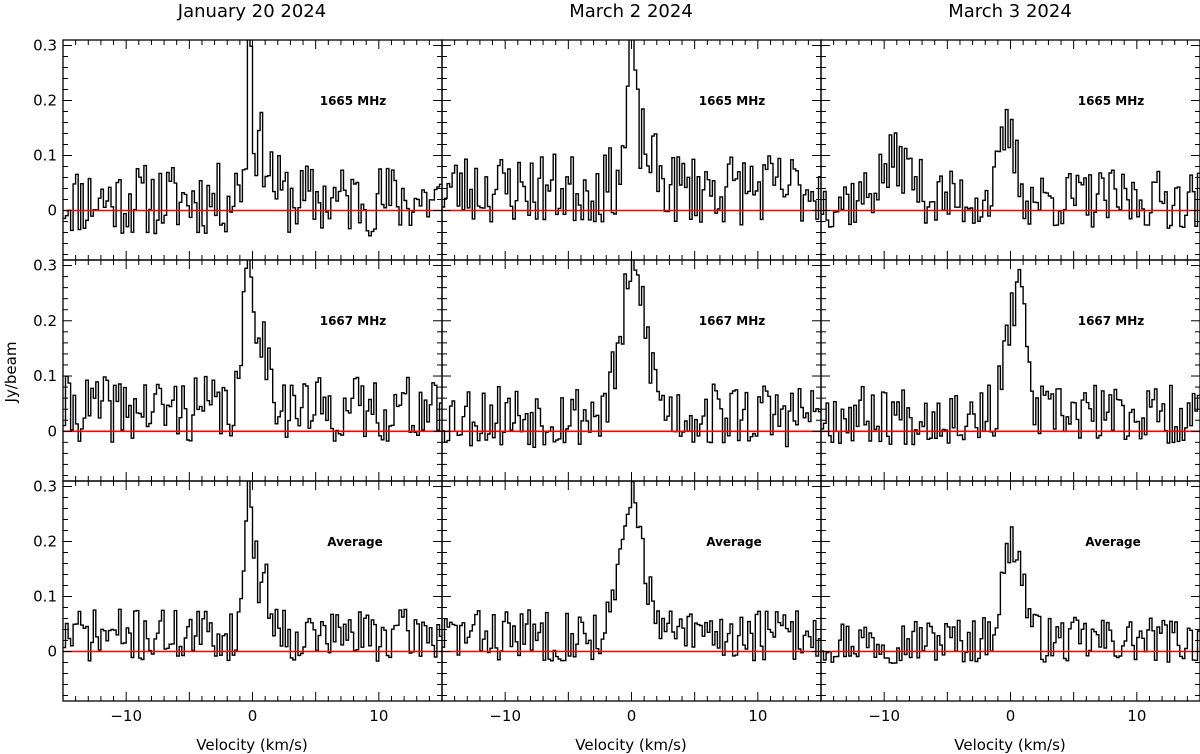  I want to click on panel-2-2: 1667 MHz, so click(631, 370).